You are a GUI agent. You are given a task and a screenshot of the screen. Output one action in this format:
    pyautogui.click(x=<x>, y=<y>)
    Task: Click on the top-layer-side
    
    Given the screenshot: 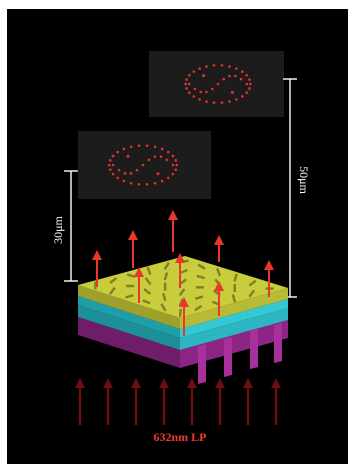 What is the action you would take?
    pyautogui.click(x=234, y=308)
    